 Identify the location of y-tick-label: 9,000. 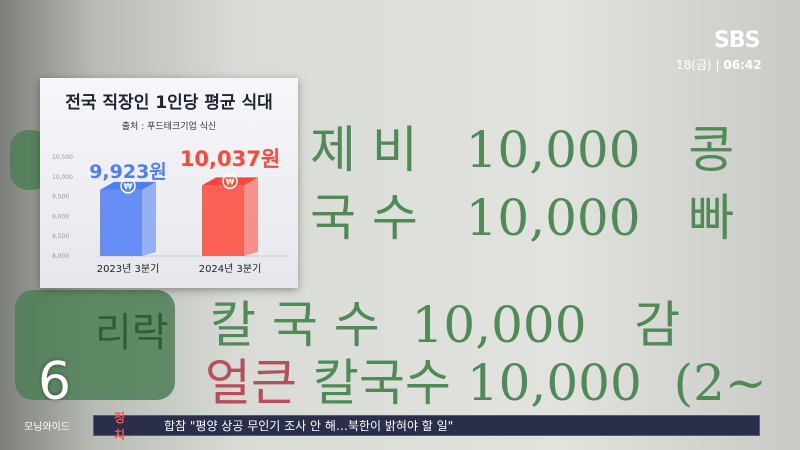
(60, 216).